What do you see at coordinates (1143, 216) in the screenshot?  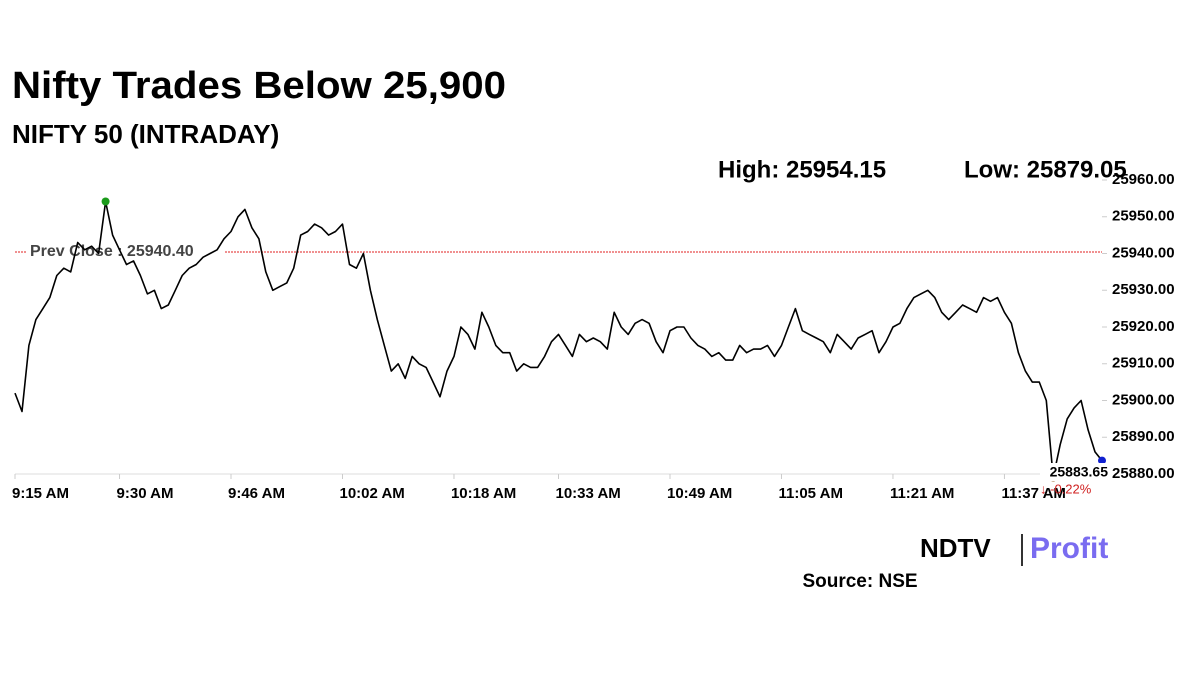 I see `y-tick-label: 25950.00` at bounding box center [1143, 216].